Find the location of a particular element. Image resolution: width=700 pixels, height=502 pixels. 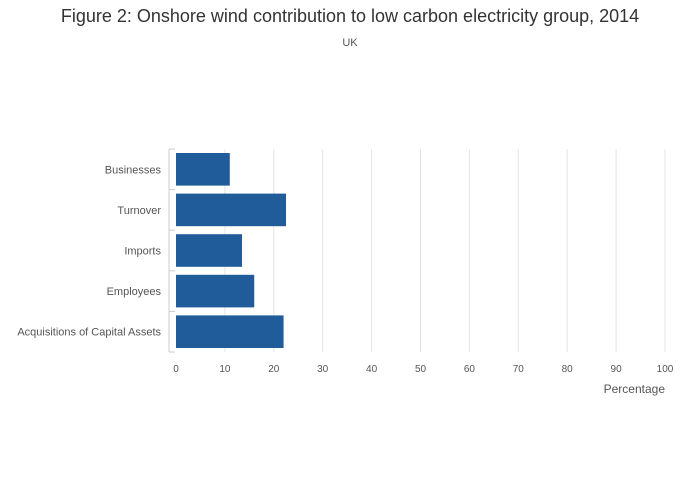

x-tick-label: 70 is located at coordinates (519, 369).